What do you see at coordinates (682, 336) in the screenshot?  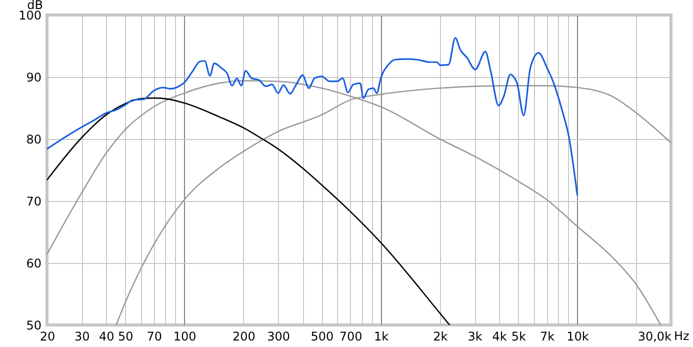 I see `x-axis-title: Hz` at bounding box center [682, 336].